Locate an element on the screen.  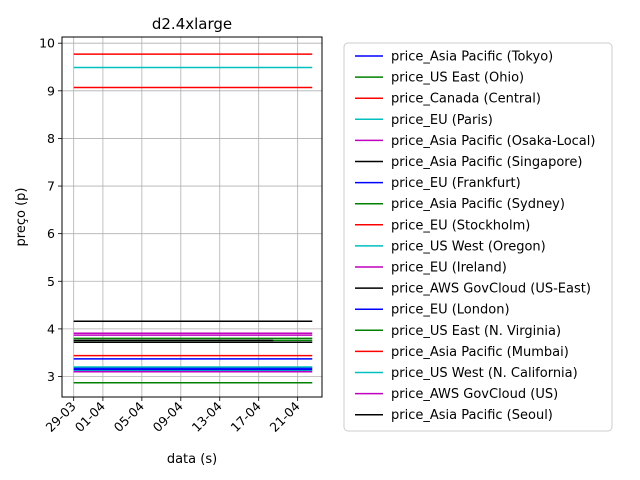
legend-entry: price_Asia Pacific (Tokyo) is located at coordinates (472, 57).